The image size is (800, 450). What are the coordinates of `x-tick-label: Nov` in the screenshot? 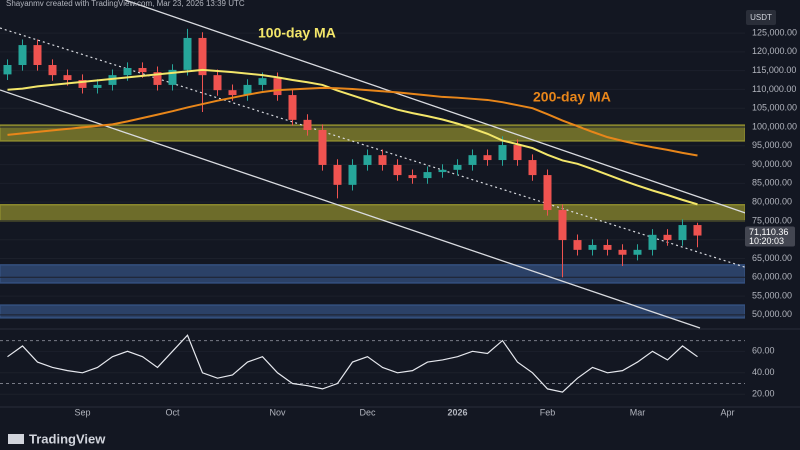 It's located at (277, 412).